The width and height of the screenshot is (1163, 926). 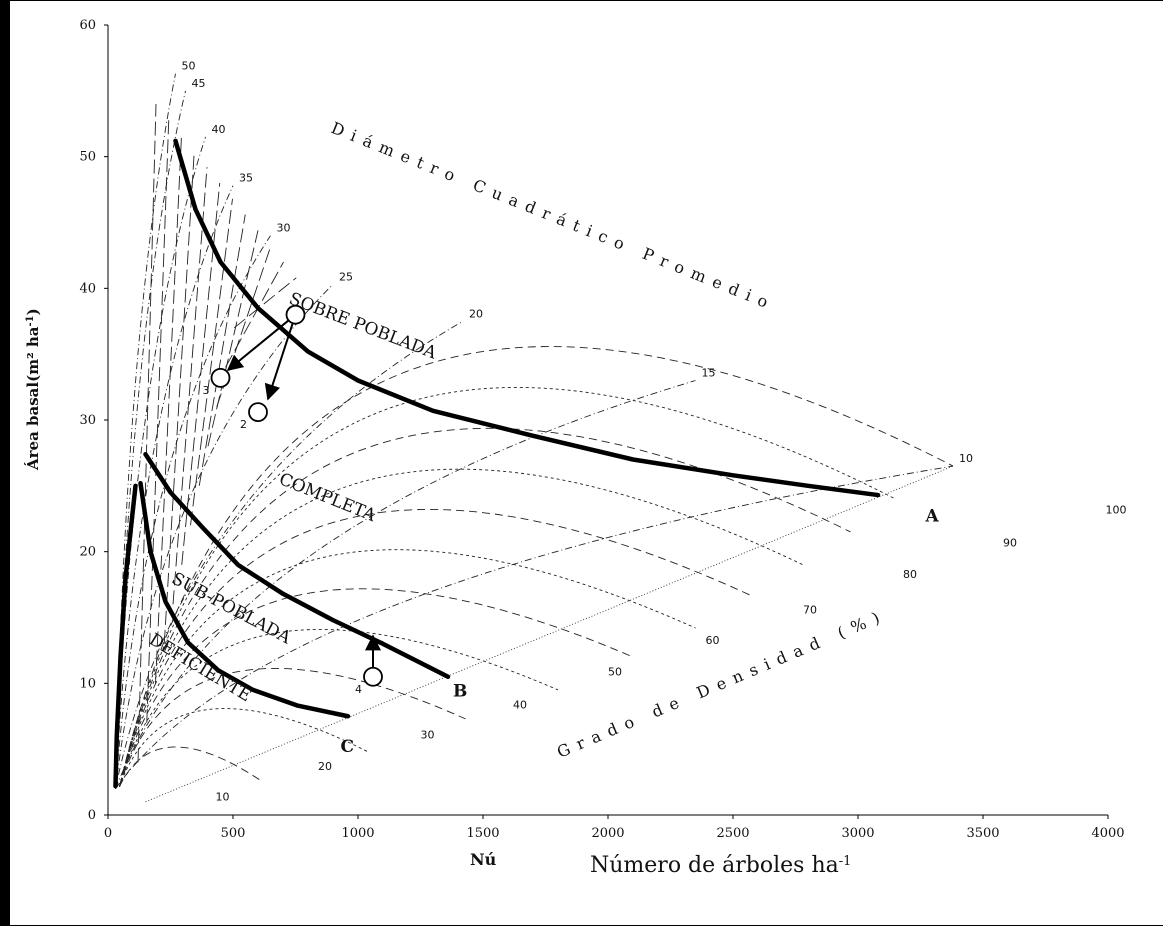 What do you see at coordinates (199, 668) in the screenshot?
I see `zone-label: DEFICIENTE` at bounding box center [199, 668].